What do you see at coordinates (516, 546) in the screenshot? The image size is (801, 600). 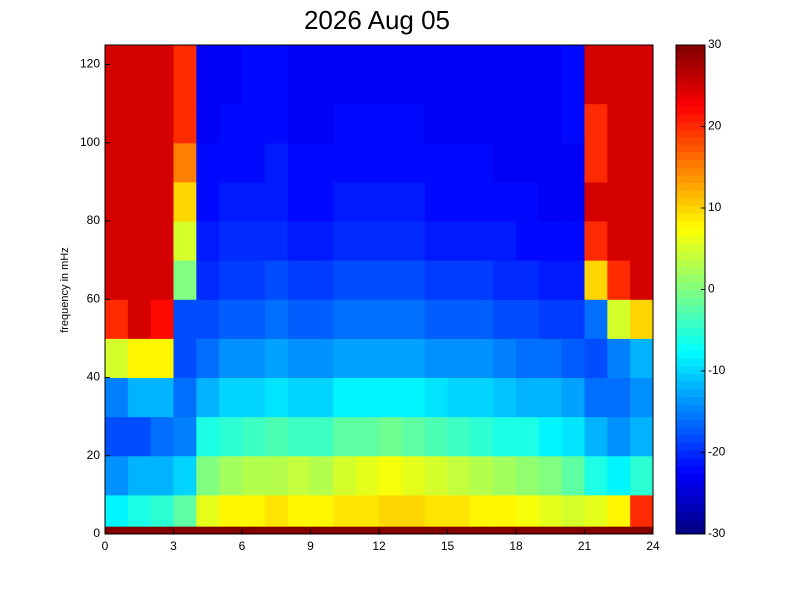 I see `x-tick-label: 18` at bounding box center [516, 546].